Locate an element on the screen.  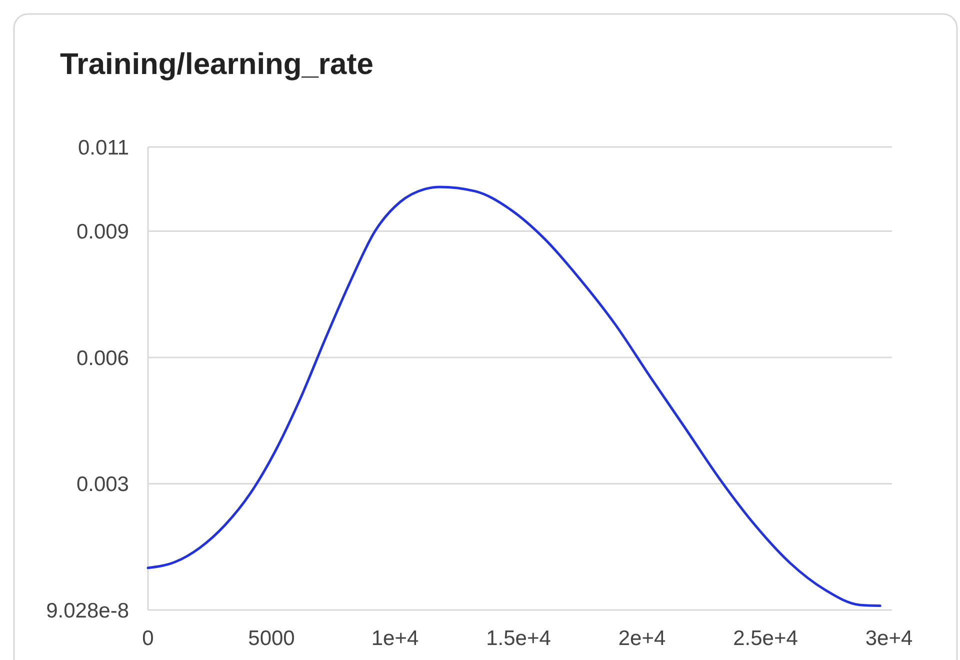
x-tick-label: 2.5e+4 is located at coordinates (765, 638).